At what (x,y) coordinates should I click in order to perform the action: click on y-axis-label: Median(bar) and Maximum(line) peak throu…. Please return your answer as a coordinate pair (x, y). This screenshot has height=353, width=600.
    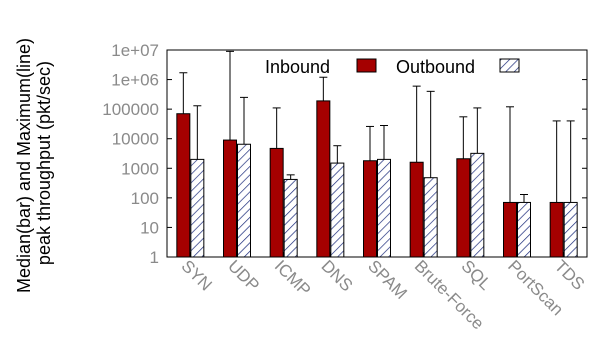
    Looking at the image, I should click on (34, 163).